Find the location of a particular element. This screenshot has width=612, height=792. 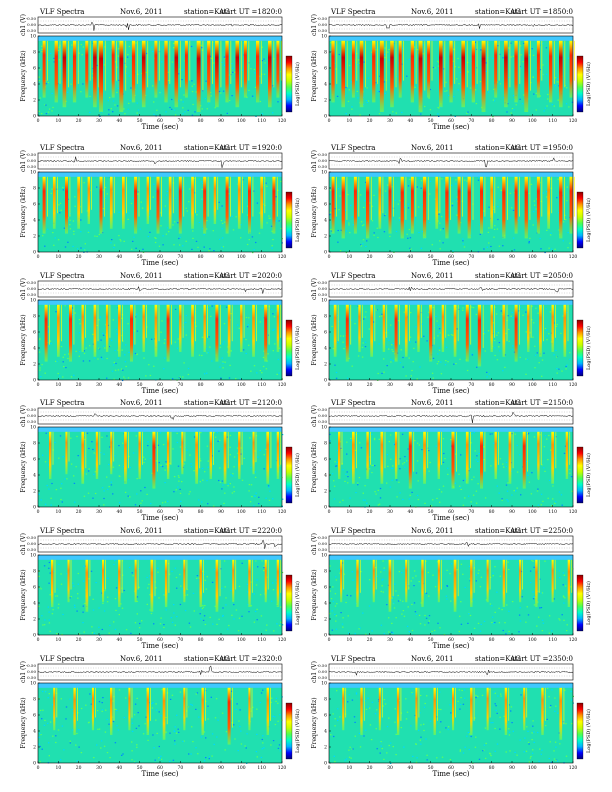

colorbar-label: Log(PSD) (V²/Hz) is located at coordinates (297, 731).